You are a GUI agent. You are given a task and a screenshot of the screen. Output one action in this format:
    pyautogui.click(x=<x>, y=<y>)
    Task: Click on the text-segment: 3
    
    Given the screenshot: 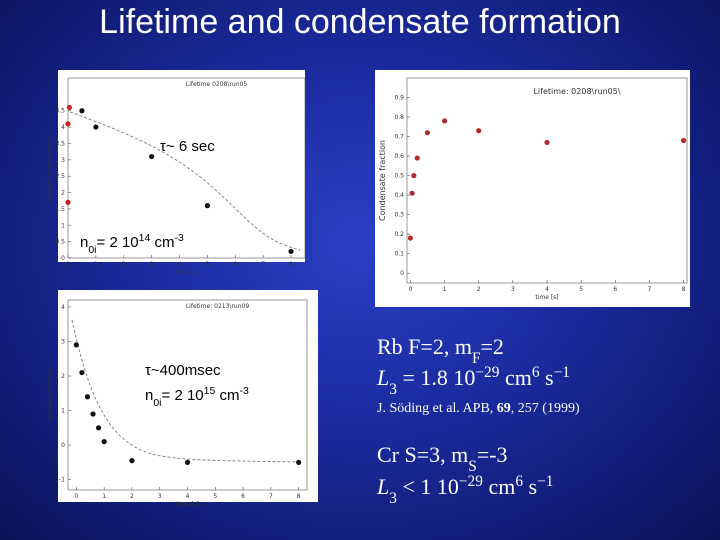 What is the action you would take?
    pyautogui.click(x=393, y=498)
    